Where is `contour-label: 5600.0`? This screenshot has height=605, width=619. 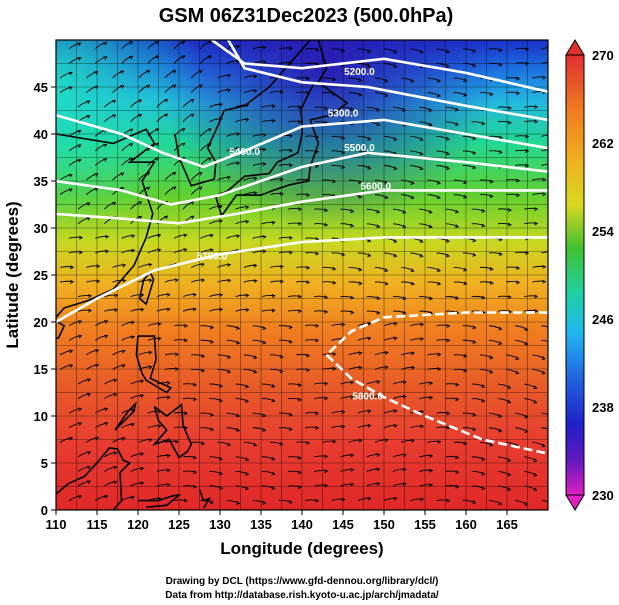 contour-label: 5600.0 is located at coordinates (376, 187).